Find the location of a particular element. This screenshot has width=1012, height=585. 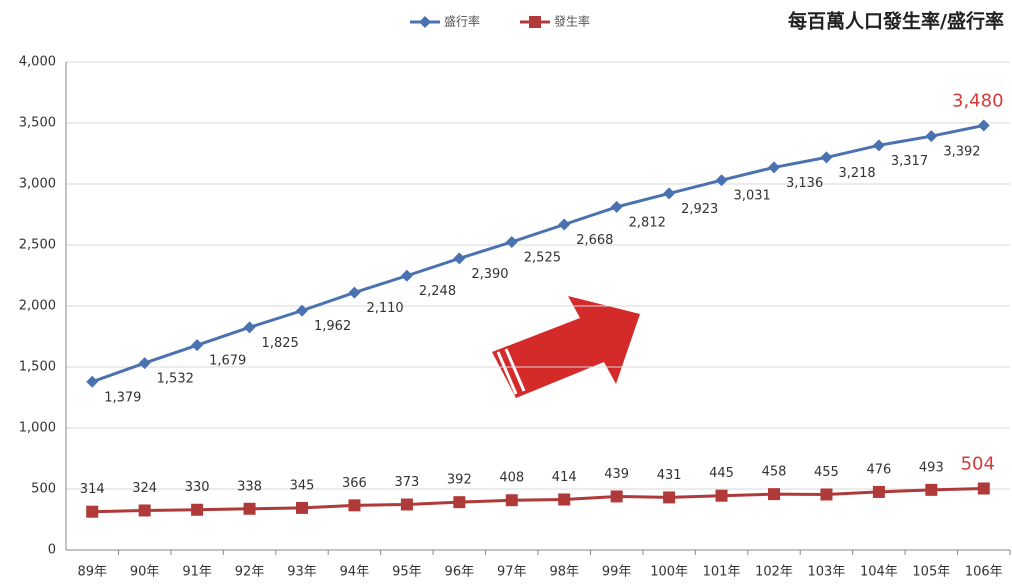

y-tick-label: 2,000 is located at coordinates (37, 306).